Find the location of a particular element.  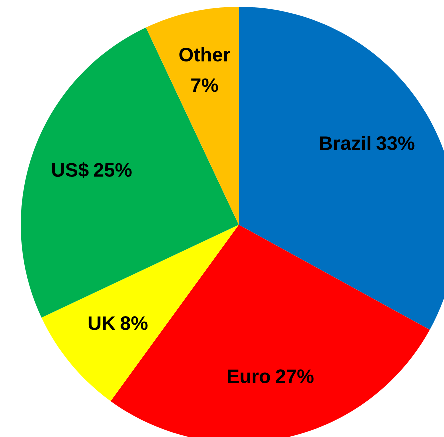

slice-label: Brazil is located at coordinates (345, 143).